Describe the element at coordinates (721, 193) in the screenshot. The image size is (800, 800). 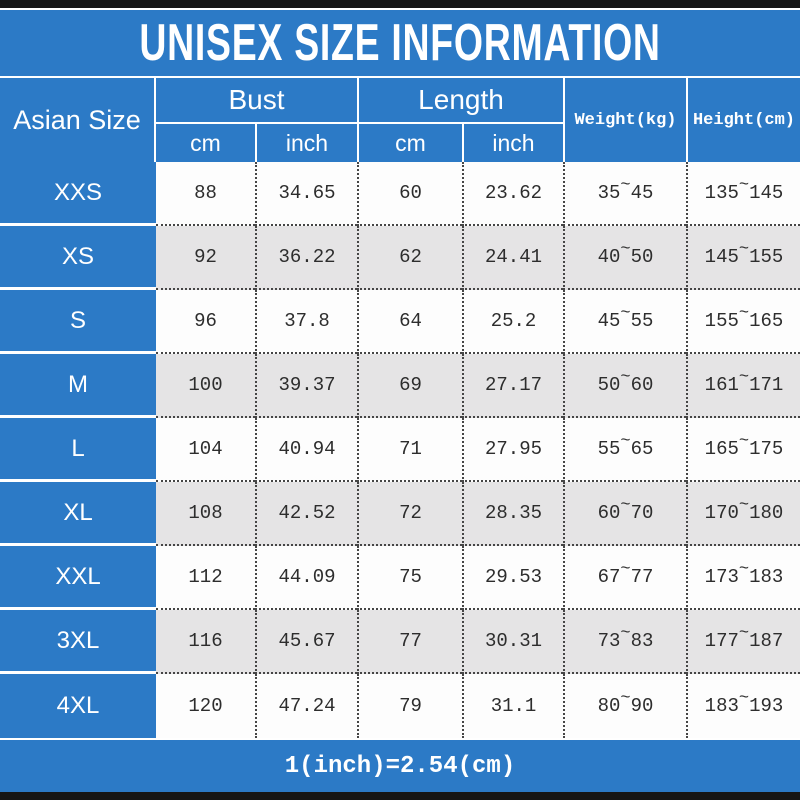
I see `height-min: 135` at that location.